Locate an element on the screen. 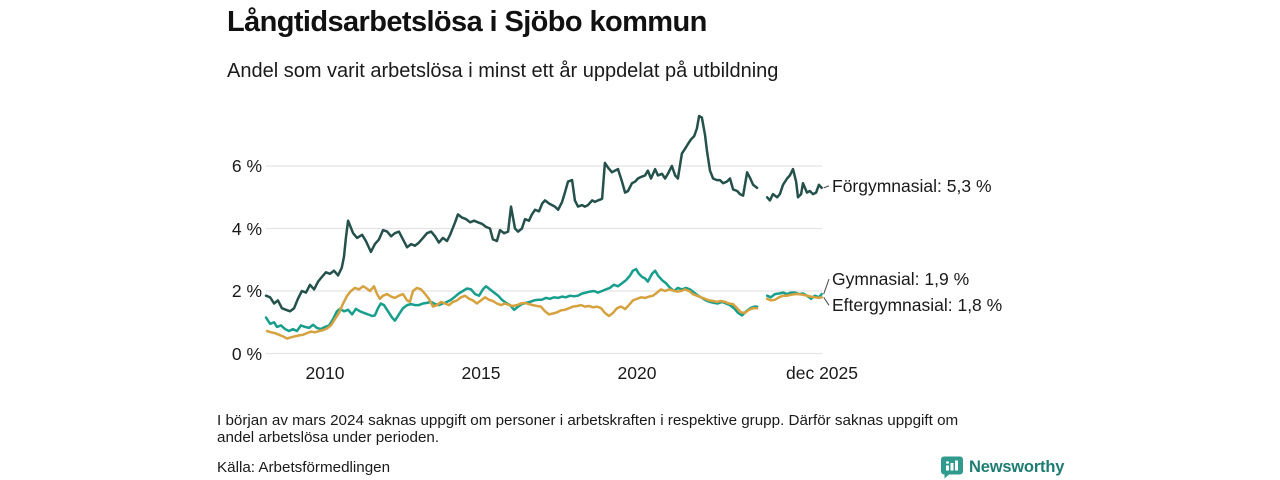  y-axis-tick-label-4: 4 % is located at coordinates (246, 229).